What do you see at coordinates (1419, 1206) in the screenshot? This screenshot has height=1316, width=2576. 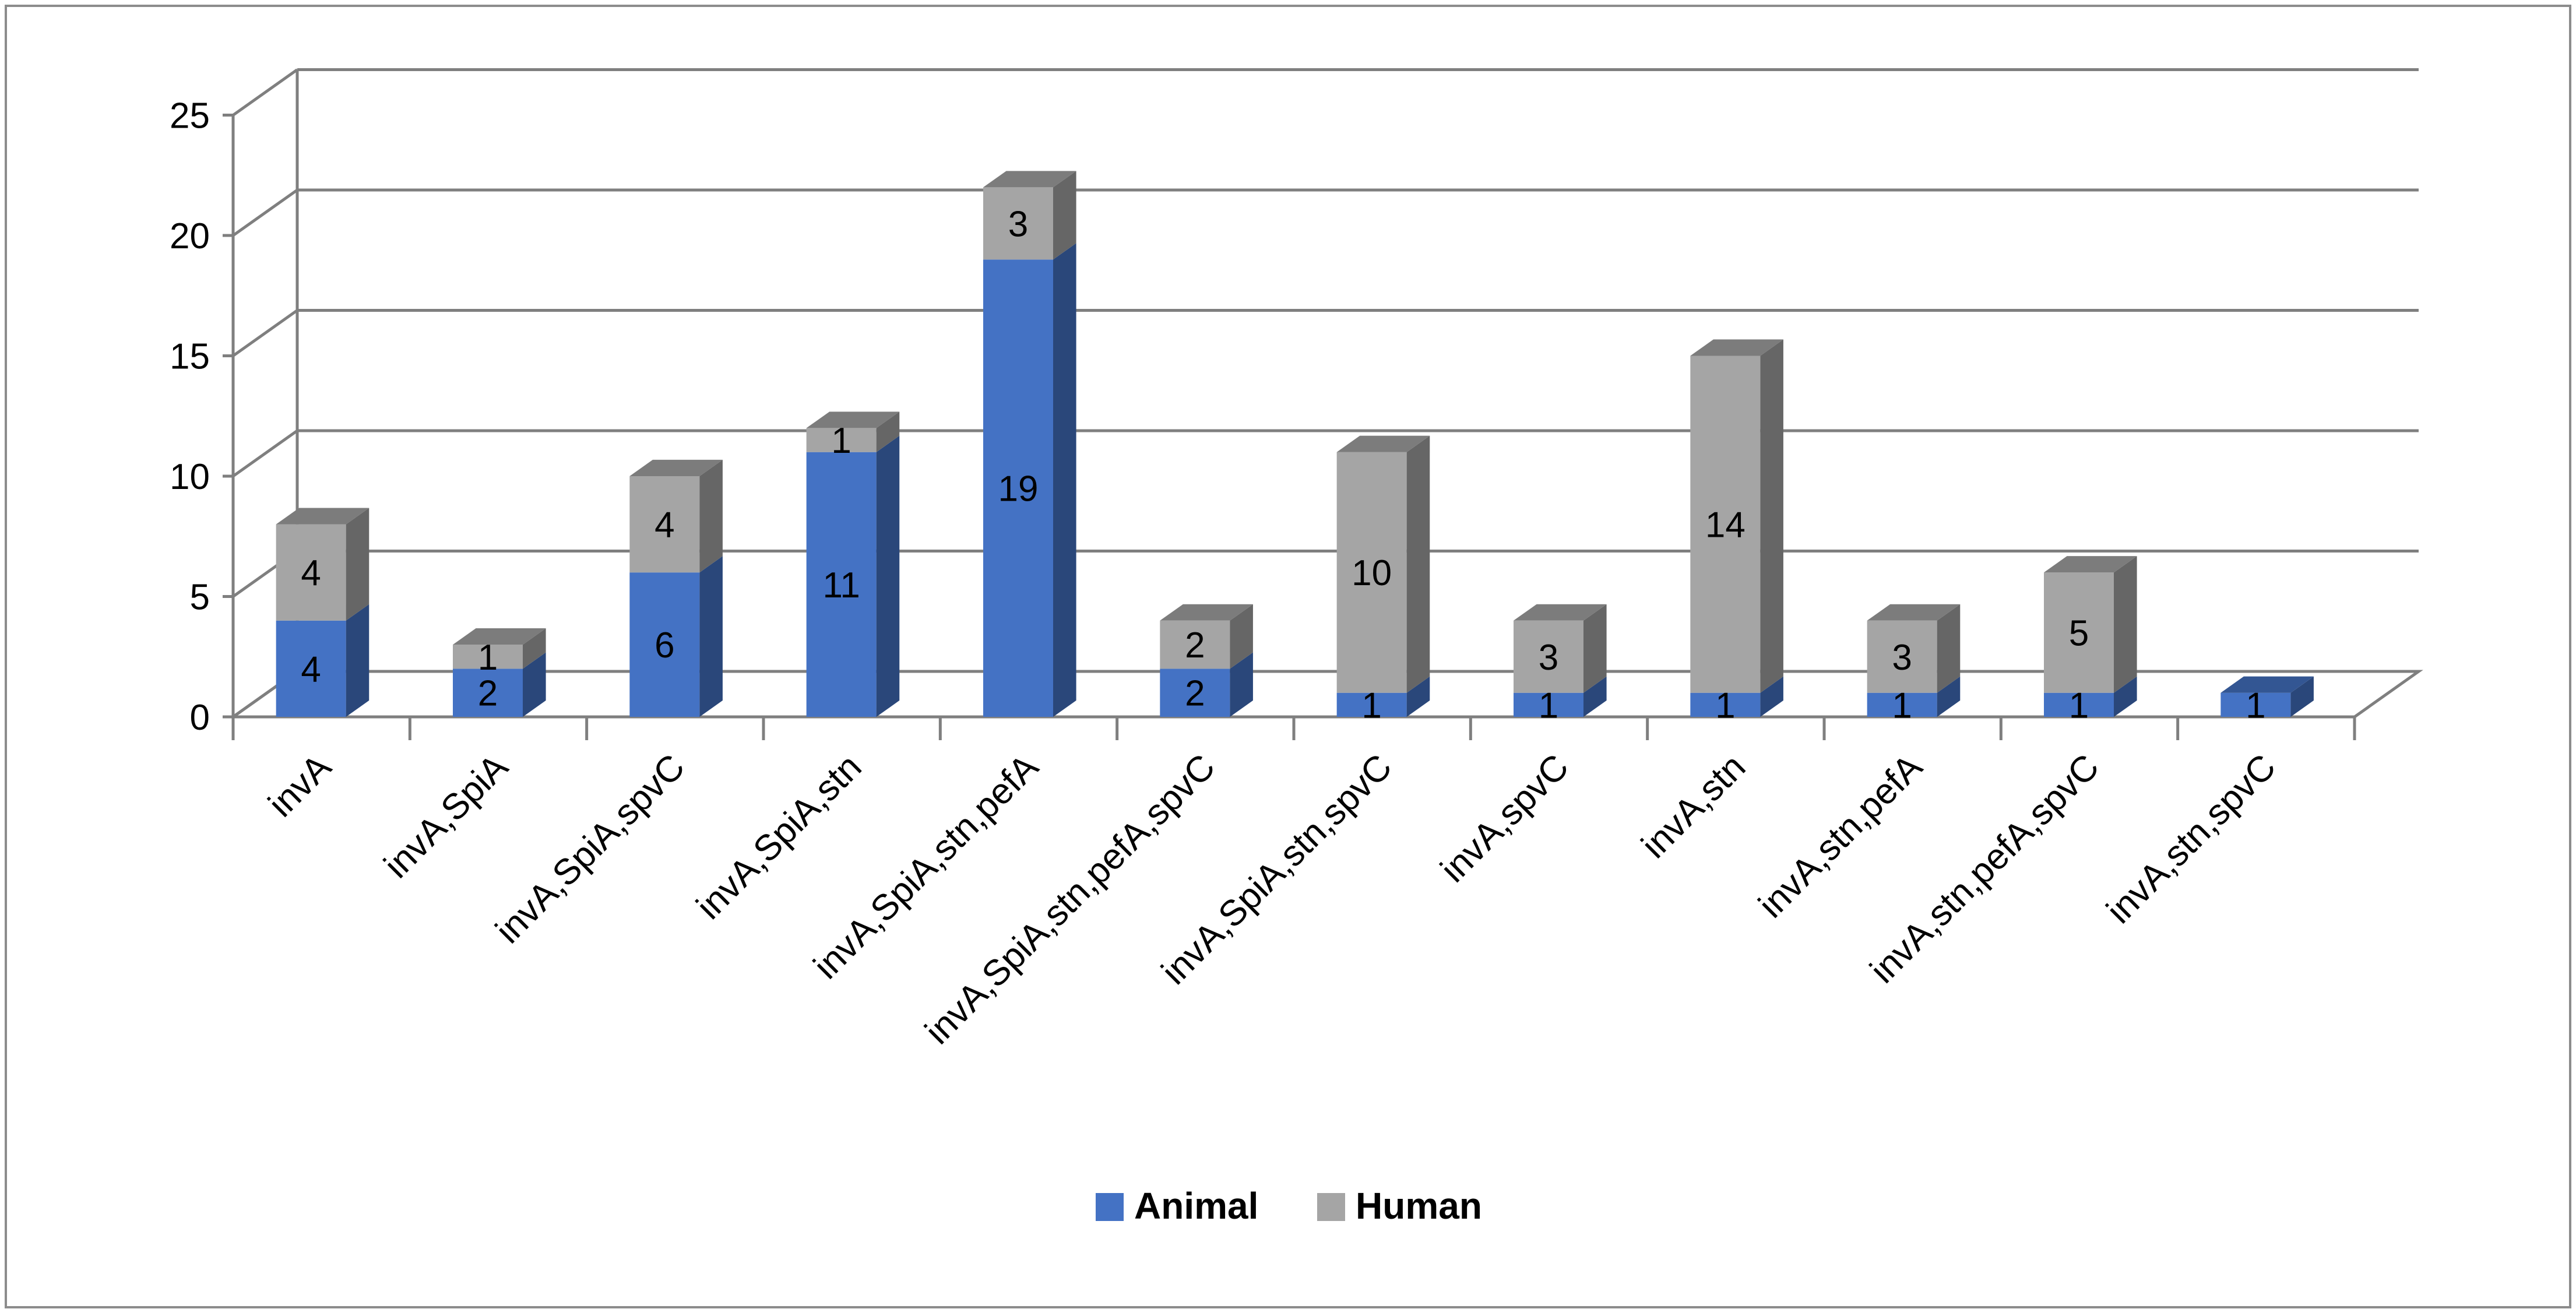 I see `legend-label-human: Human` at bounding box center [1419, 1206].